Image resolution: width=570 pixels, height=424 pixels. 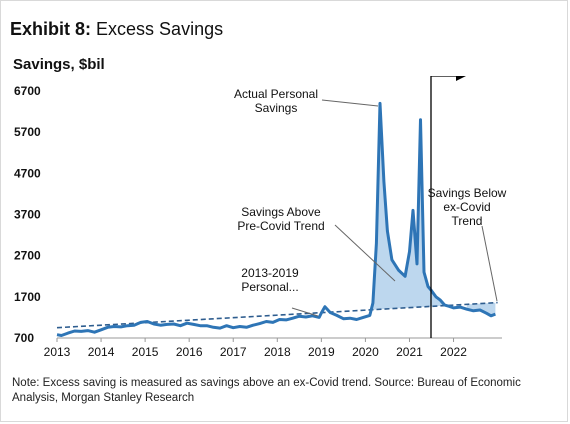 I want to click on x-tick-label: 2015, so click(x=145, y=352).